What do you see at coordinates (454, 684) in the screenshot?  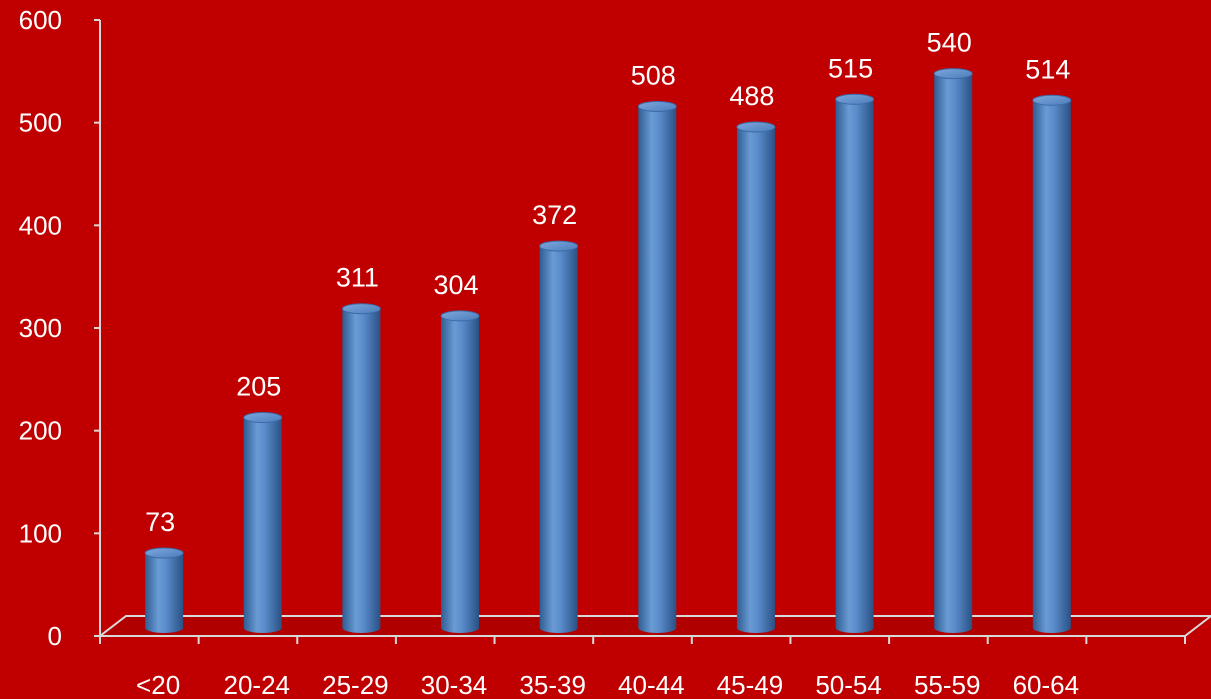 I see `x-tick-label: 30-34` at bounding box center [454, 684].